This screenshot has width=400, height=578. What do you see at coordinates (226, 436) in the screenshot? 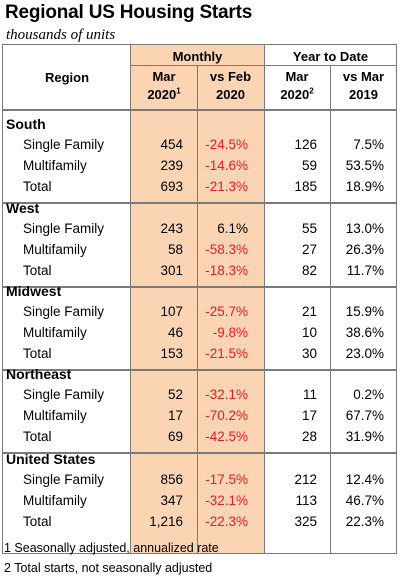
I see `vs-feb-2020-cell: -42.5%` at bounding box center [226, 436].